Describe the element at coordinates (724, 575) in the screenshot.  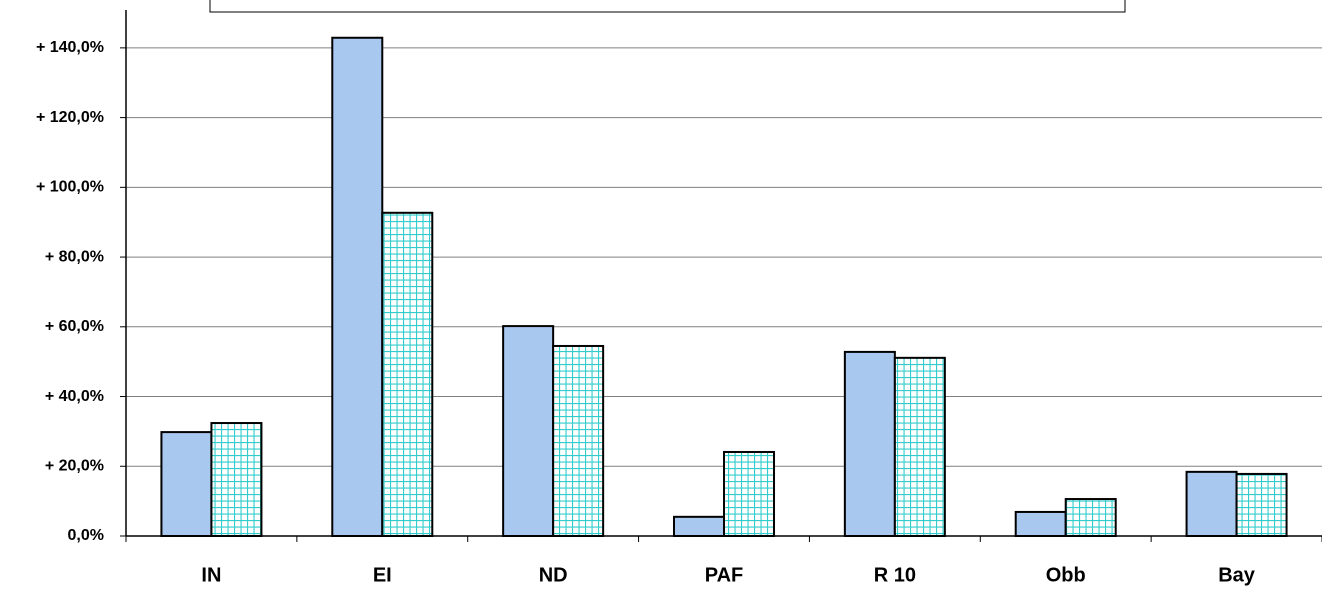
I see `x-tick-label: PAF` at that location.